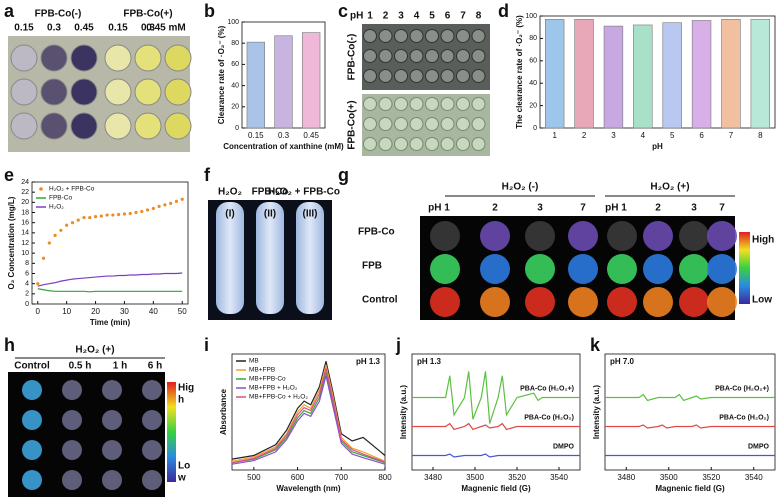 This screenshot has width=781, height=501. I want to click on y-tick-label: 6, so click(27, 273).